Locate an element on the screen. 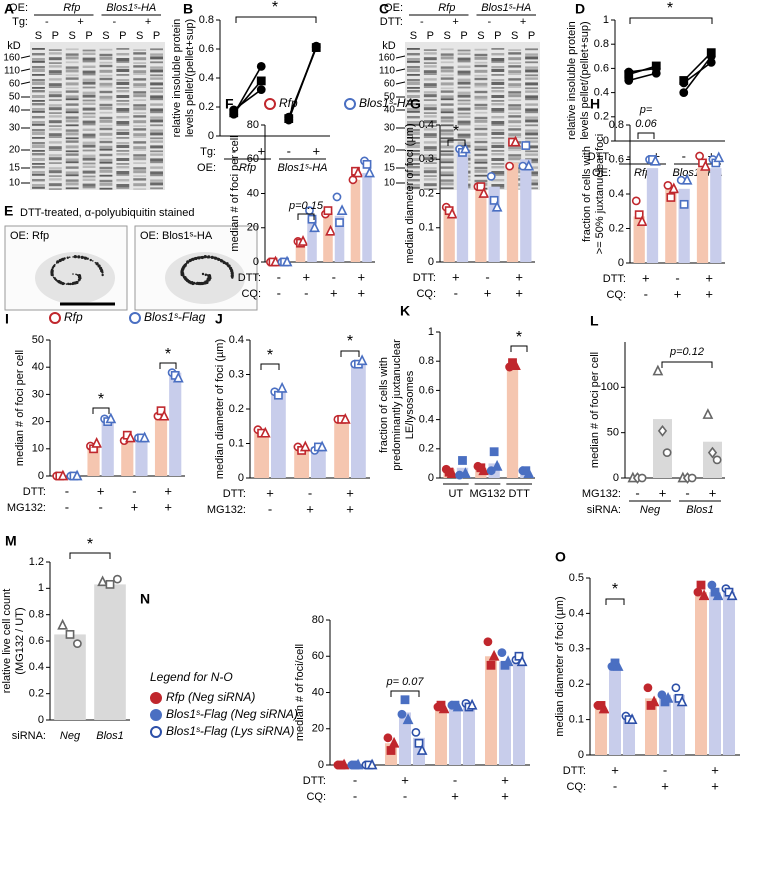 The image size is (778, 874). y-tick-label: 50 is located at coordinates (613, 433).